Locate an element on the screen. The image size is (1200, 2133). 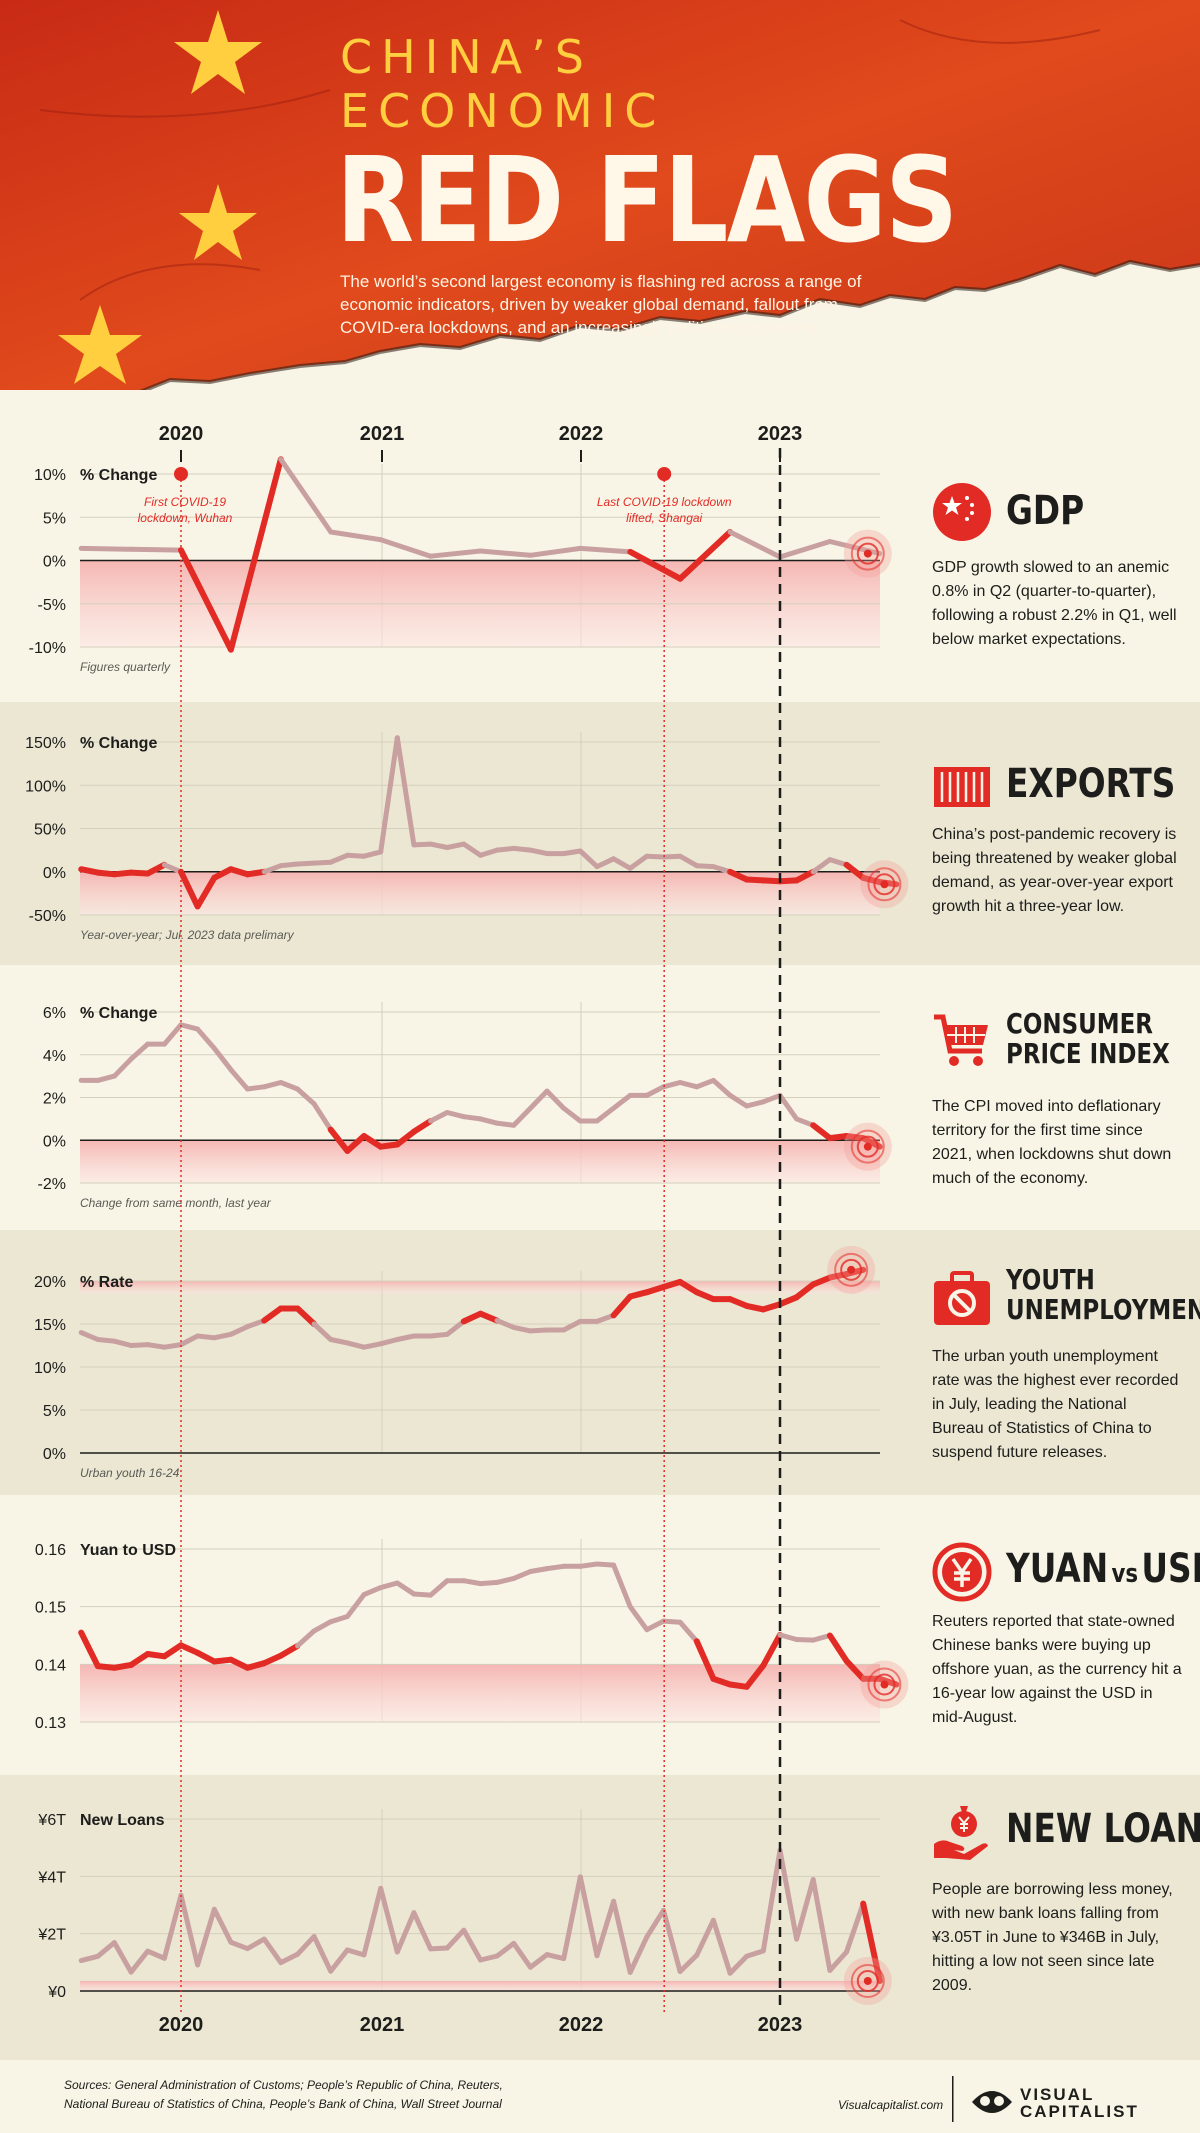
footer-brand-line2: CAPITALIST is located at coordinates (1079, 2111).